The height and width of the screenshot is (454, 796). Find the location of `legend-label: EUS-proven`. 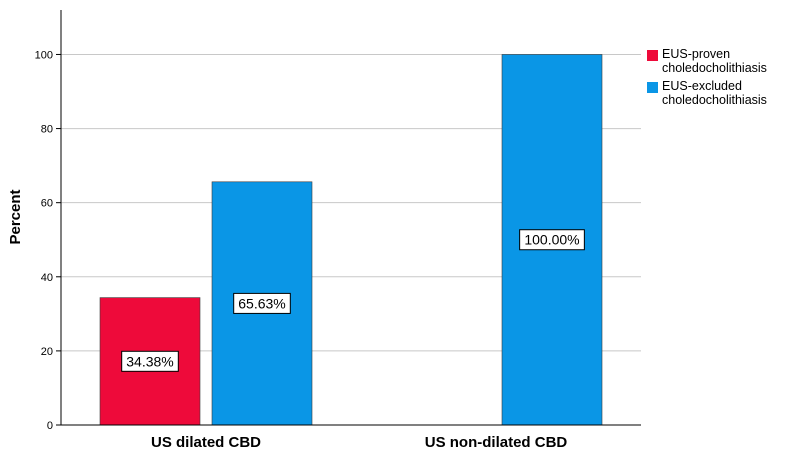

legend-label: EUS-proven is located at coordinates (696, 54).